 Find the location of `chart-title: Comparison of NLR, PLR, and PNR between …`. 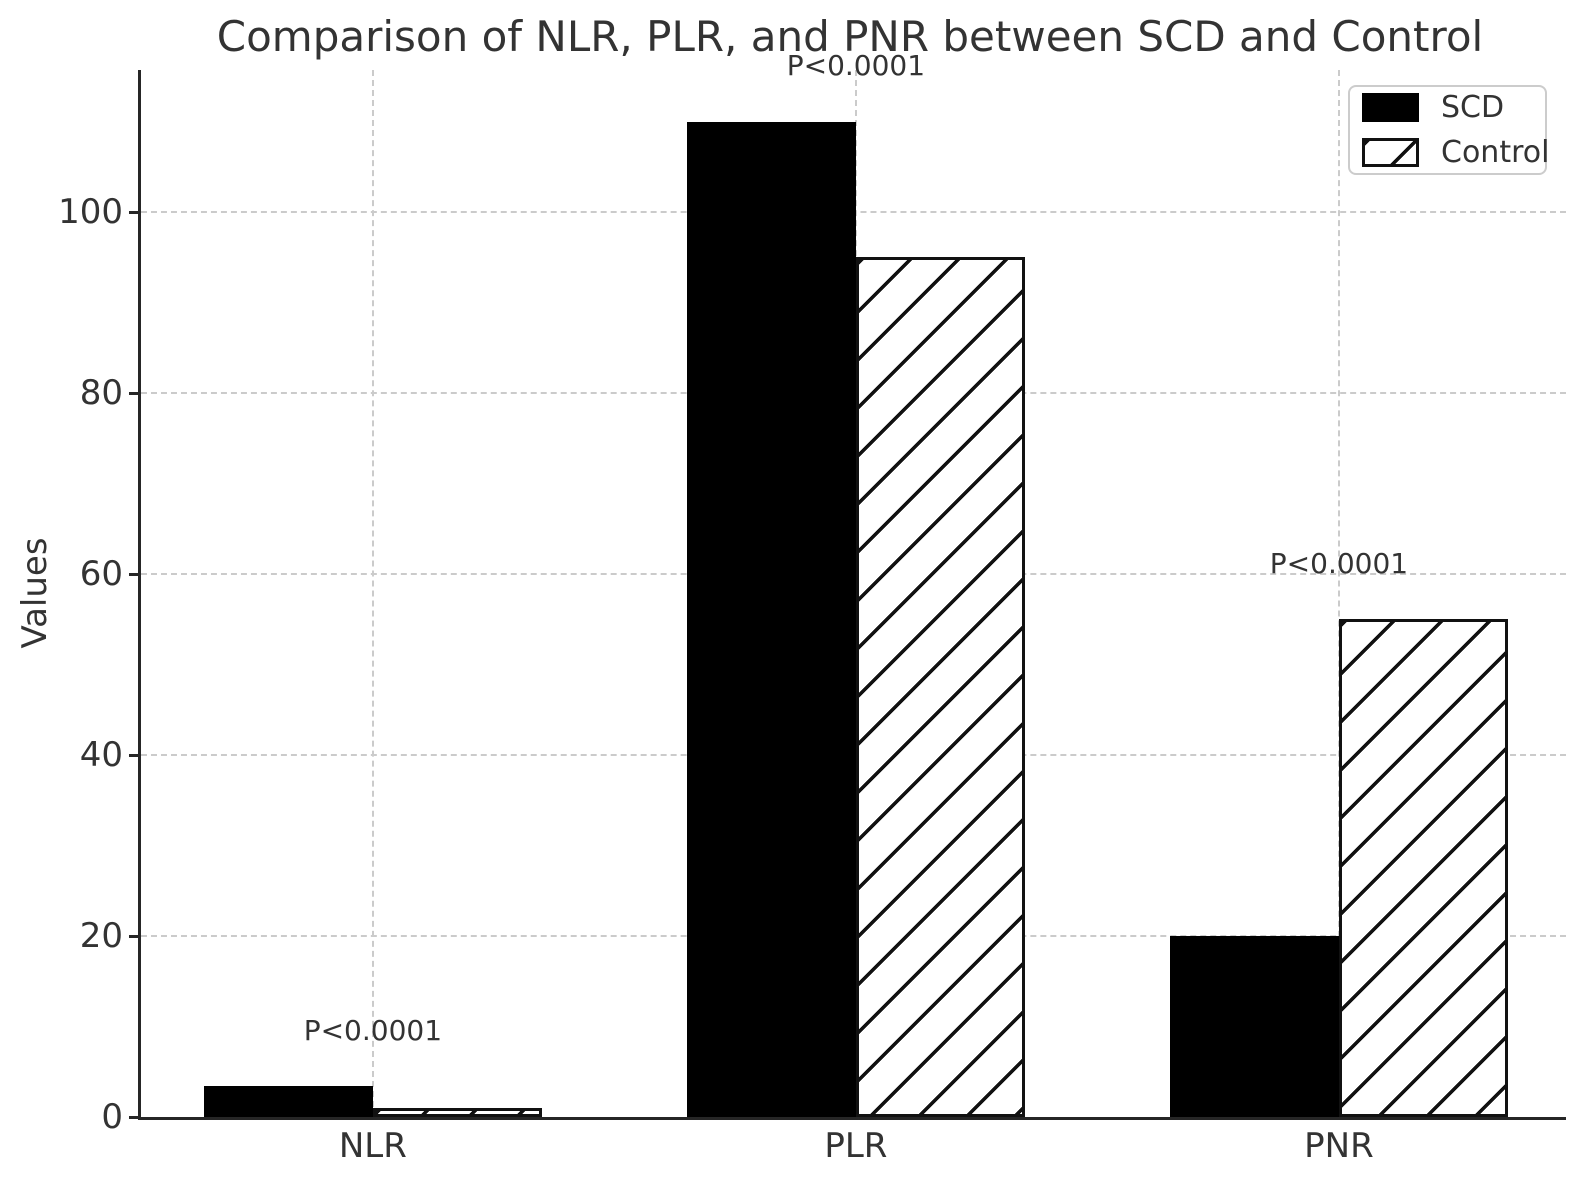

chart-title: Comparison of NLR, PLR, and PNR between … is located at coordinates (850, 36).